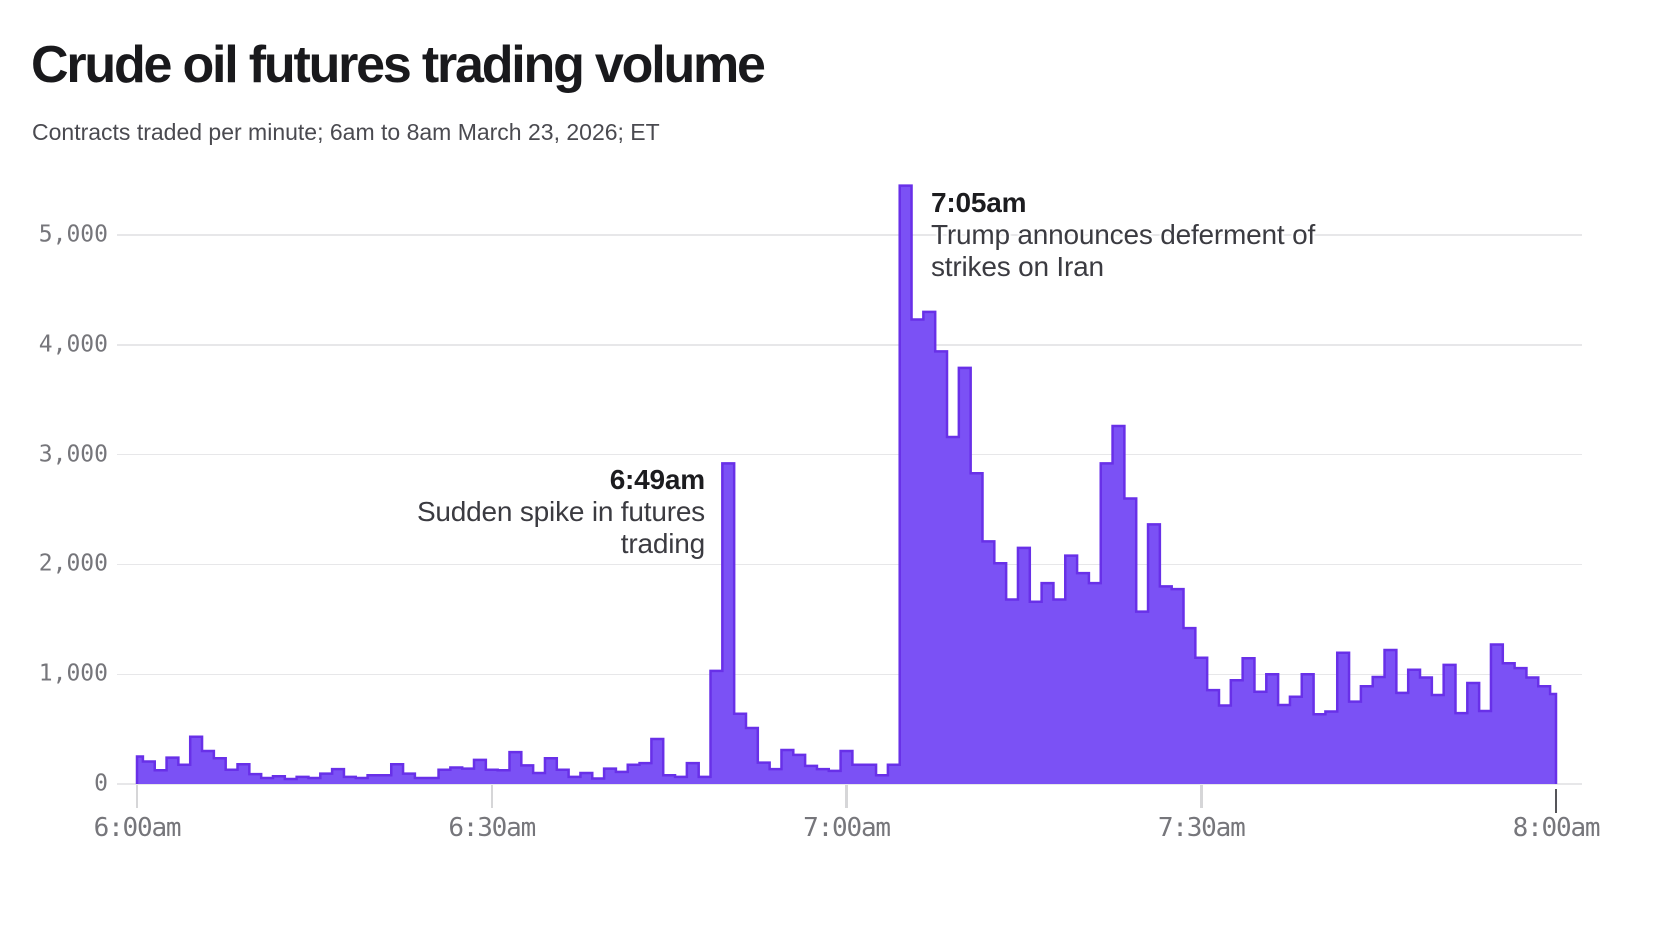  Describe the element at coordinates (662, 543) in the screenshot. I see `annotation-649-line2: trading` at that location.